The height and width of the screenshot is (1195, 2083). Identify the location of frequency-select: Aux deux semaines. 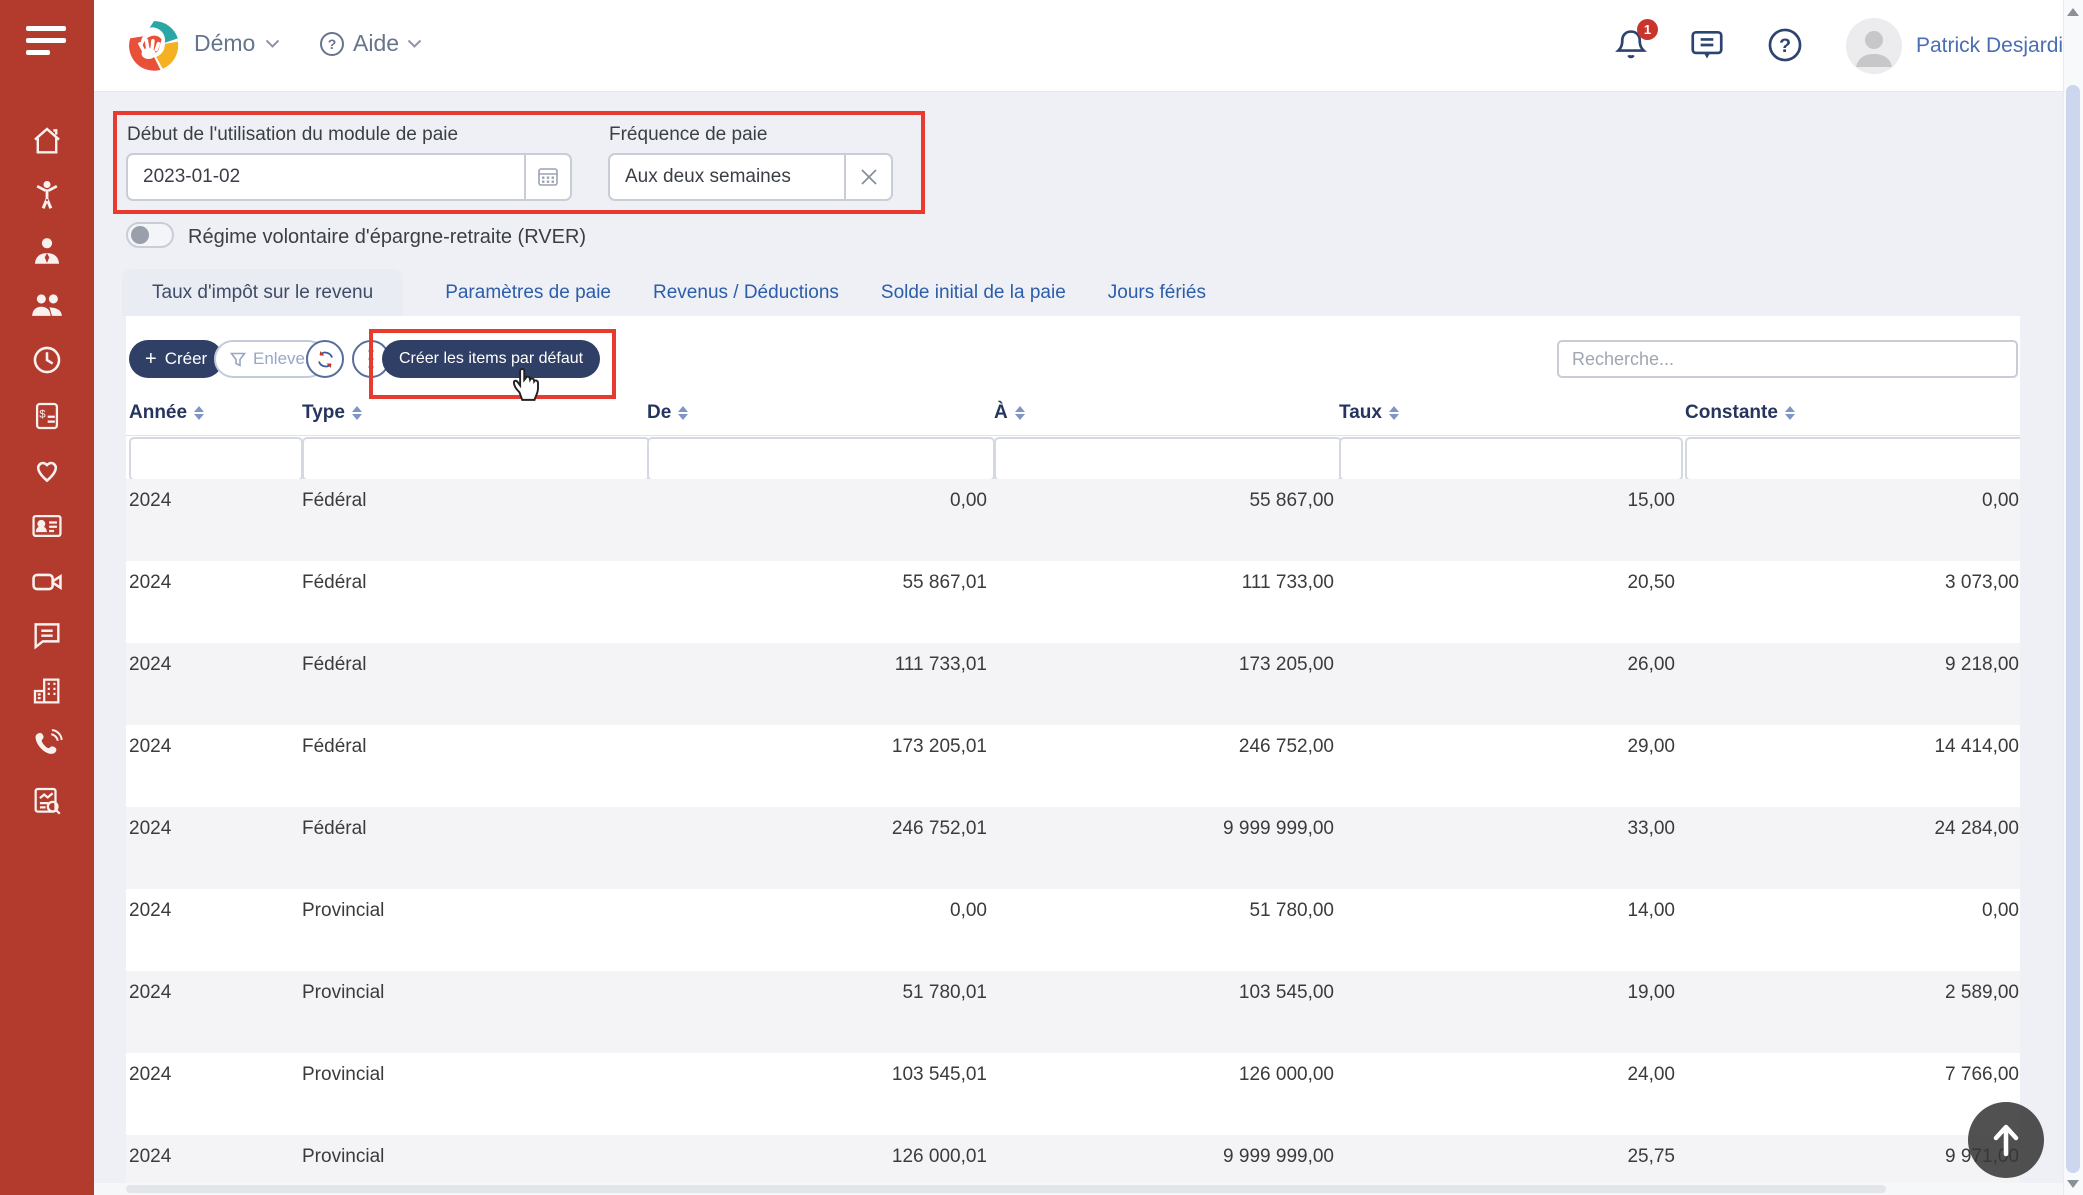
(727, 177).